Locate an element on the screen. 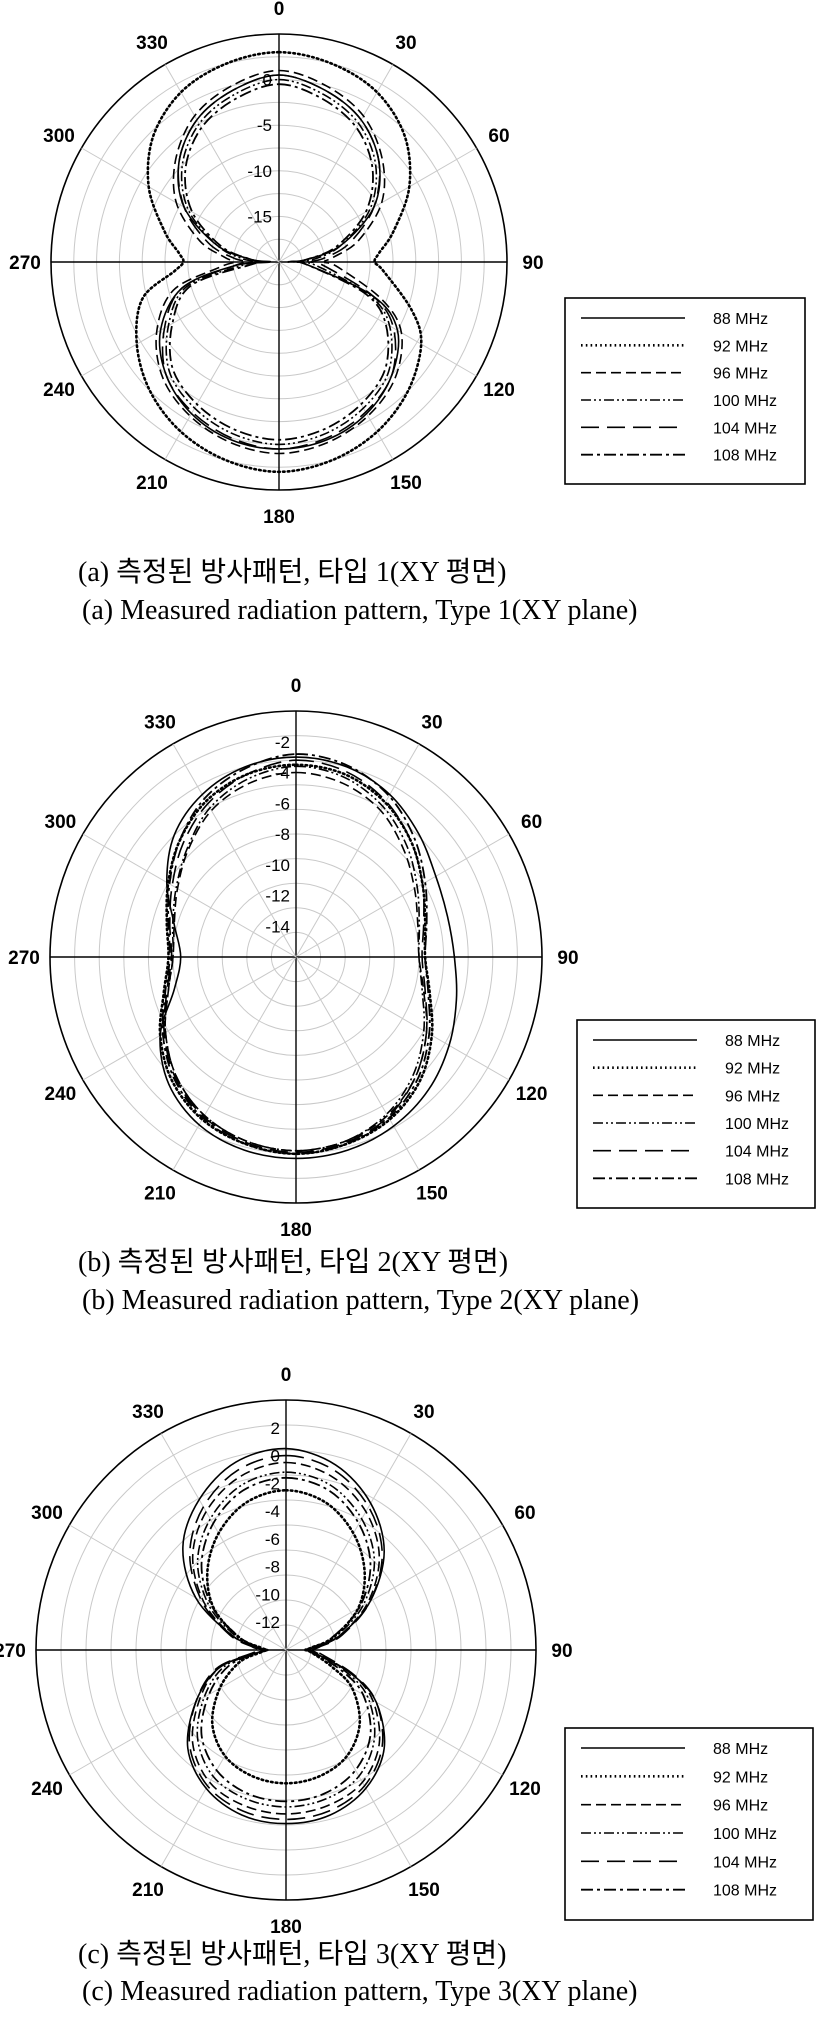 The height and width of the screenshot is (2028, 827). radial-tick-label: -2 is located at coordinates (282, 742).